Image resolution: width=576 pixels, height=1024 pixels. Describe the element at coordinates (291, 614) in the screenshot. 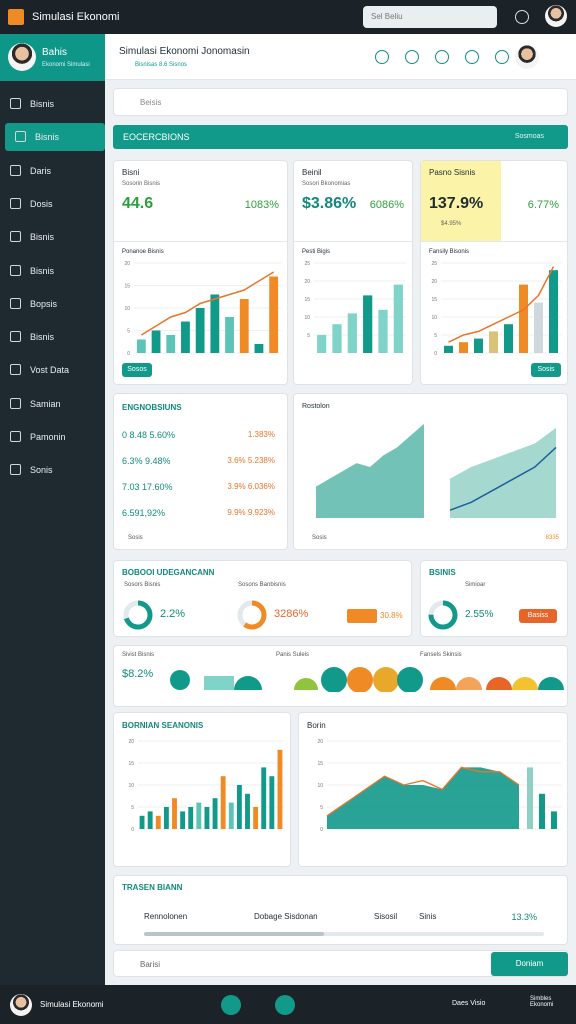

I see `donut-value: 3286%` at that location.